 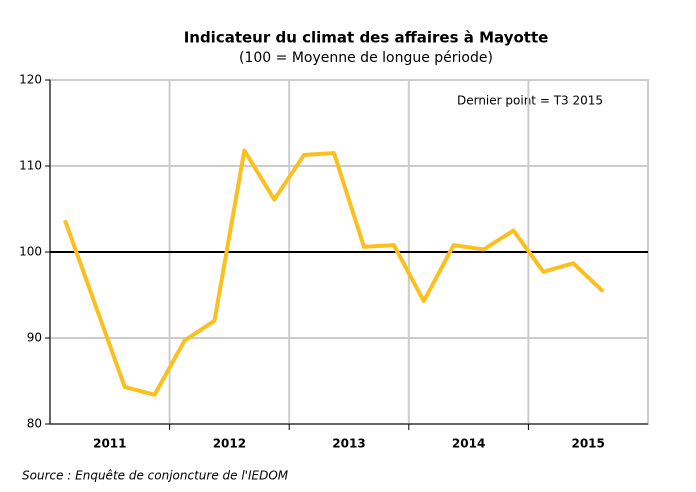 What do you see at coordinates (109, 444) in the screenshot?
I see `x-tick-label: 2011` at bounding box center [109, 444].